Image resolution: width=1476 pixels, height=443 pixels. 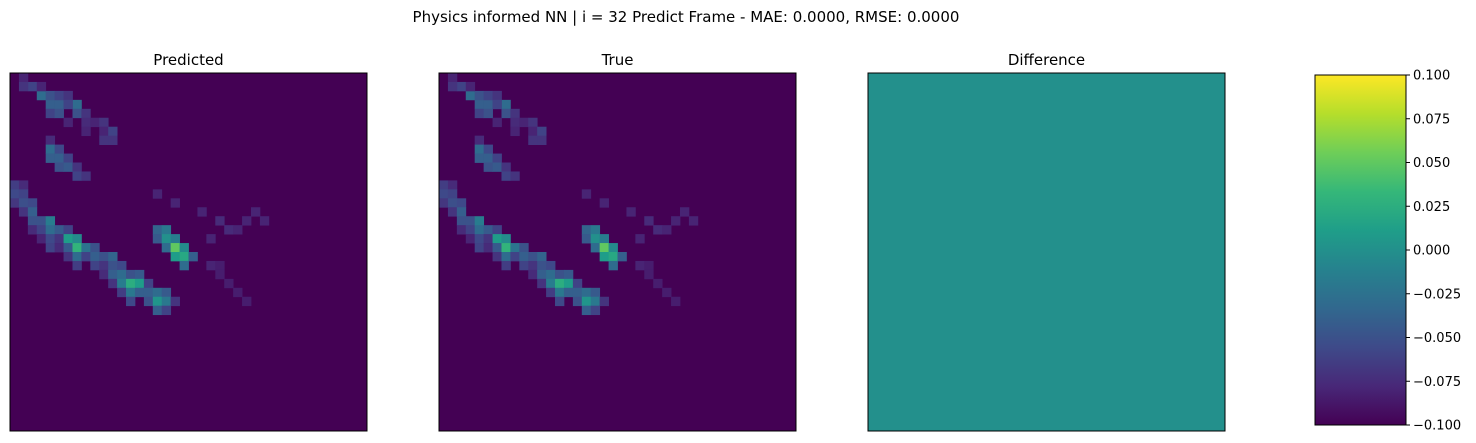 What do you see at coordinates (1431, 163) in the screenshot?
I see `colorbar-tick-label: 0.050` at bounding box center [1431, 163].